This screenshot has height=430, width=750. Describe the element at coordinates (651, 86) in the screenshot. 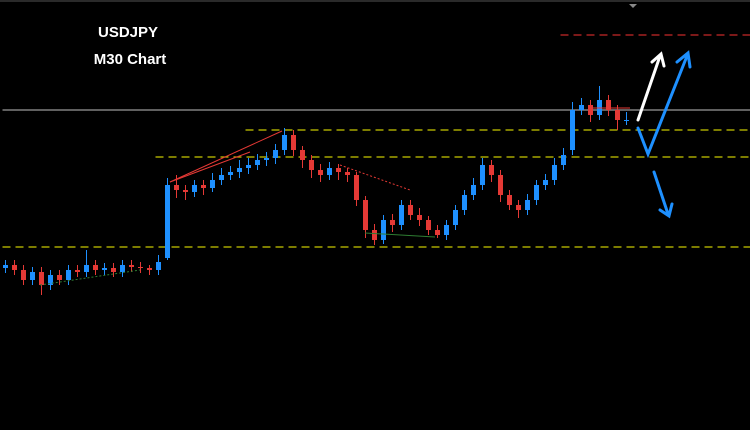

I see `arrow-up-white` at that location.